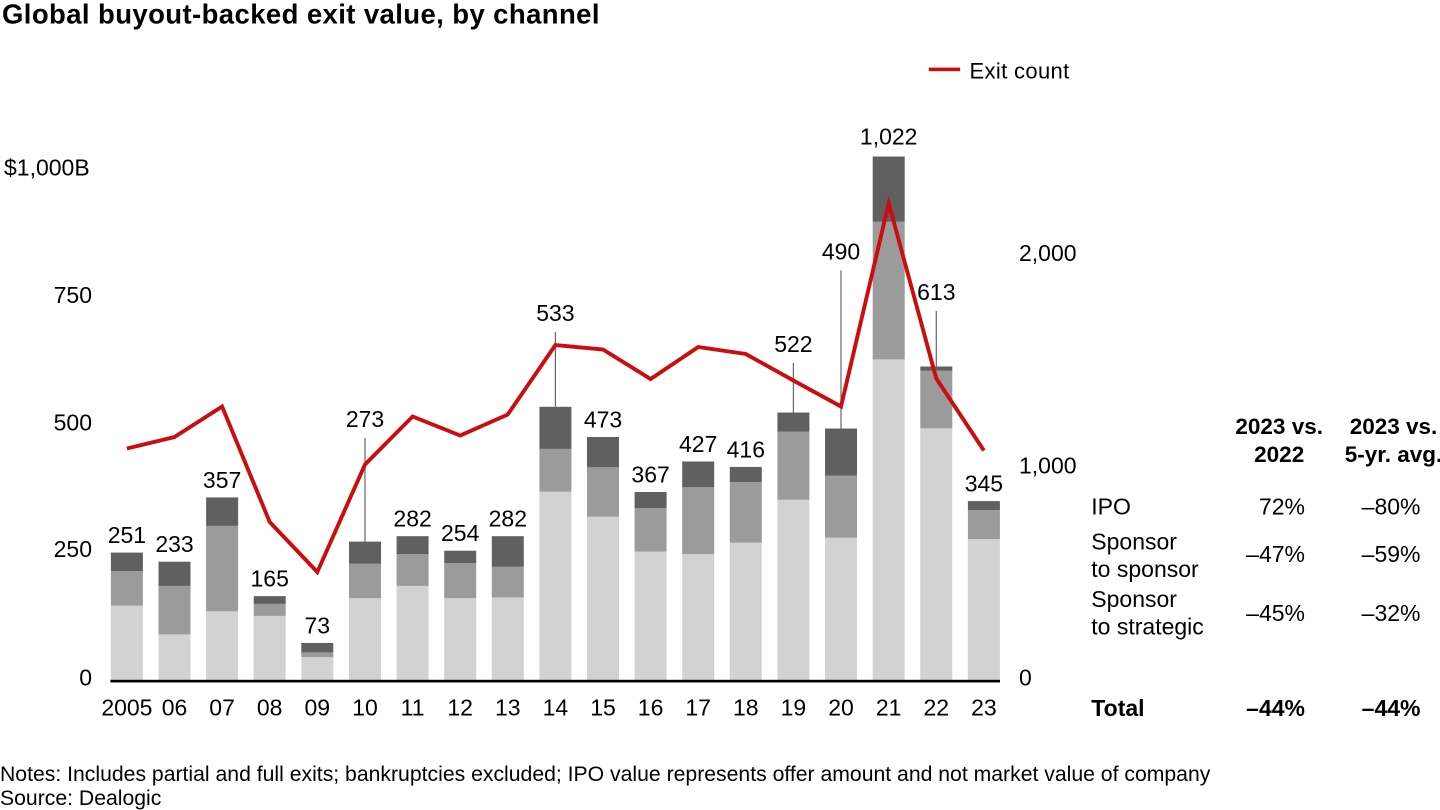  I want to click on svg-text: 1,000, so click(1048, 465).